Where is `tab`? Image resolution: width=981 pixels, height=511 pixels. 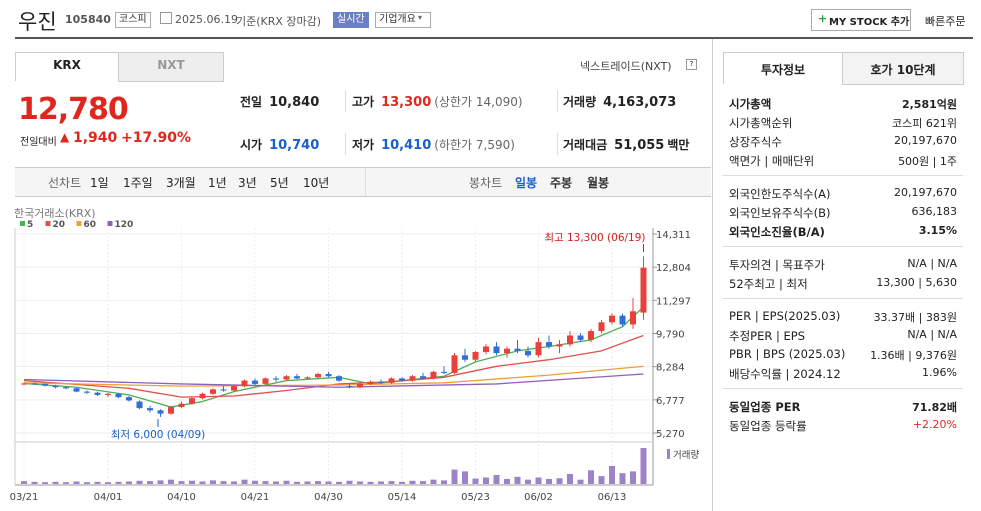 tab is located at coordinates (171, 67).